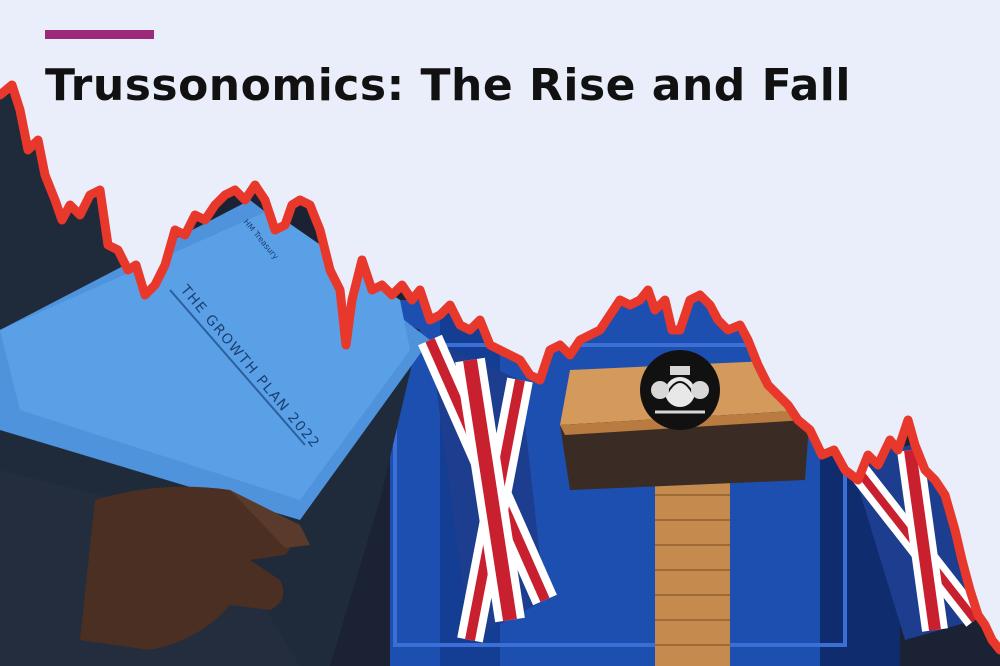 This screenshot has width=1000, height=666. Describe the element at coordinates (912, 540) in the screenshot. I see `union-jack-flag-right` at that location.